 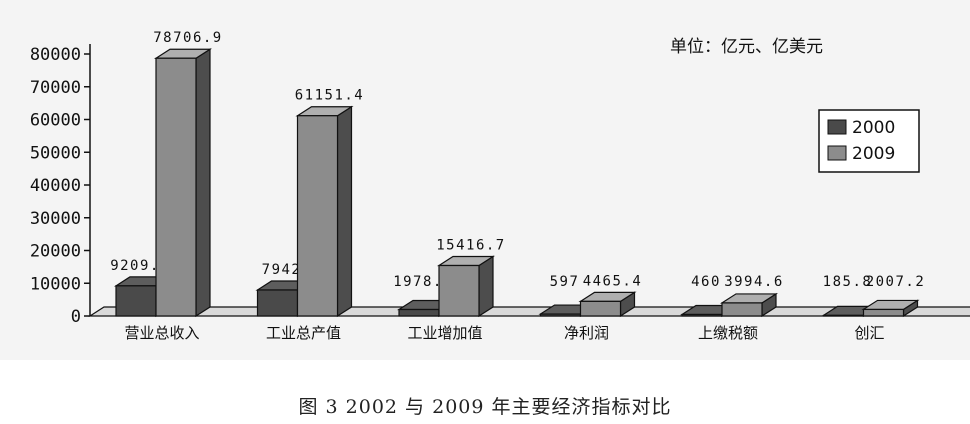 What do you see at coordinates (161, 333) in the screenshot?
I see `x-category-label: 营业总收入` at bounding box center [161, 333].